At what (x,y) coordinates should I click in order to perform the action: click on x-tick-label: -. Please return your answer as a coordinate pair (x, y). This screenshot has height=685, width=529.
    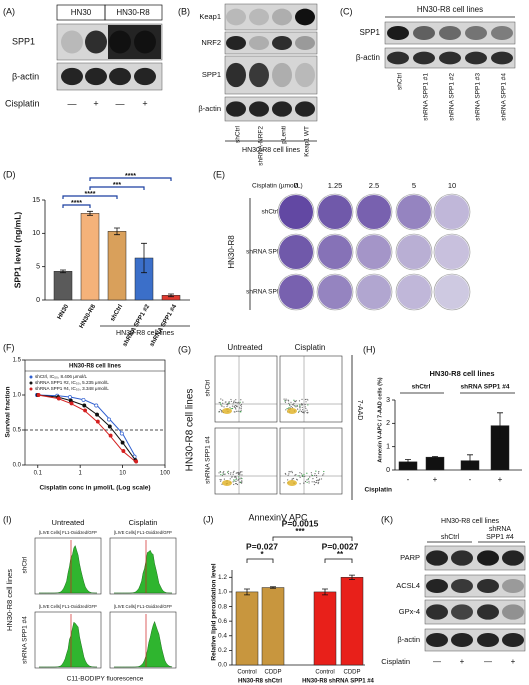
    Looking at the image, I should click on (408, 479).